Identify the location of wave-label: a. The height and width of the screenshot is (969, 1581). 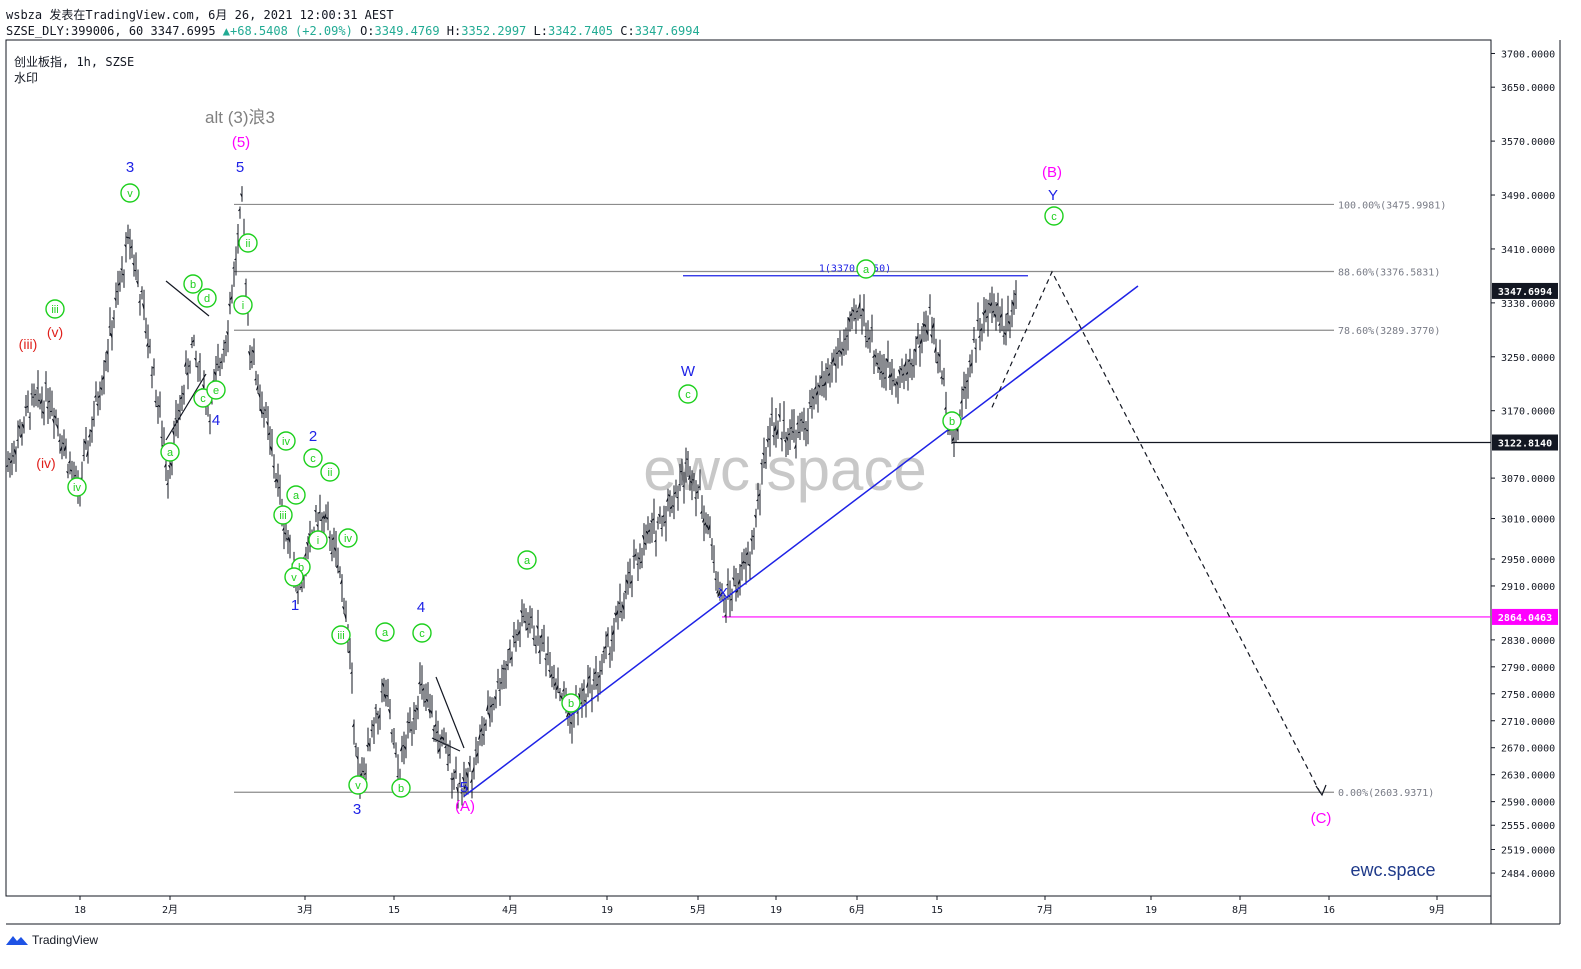
(170, 453).